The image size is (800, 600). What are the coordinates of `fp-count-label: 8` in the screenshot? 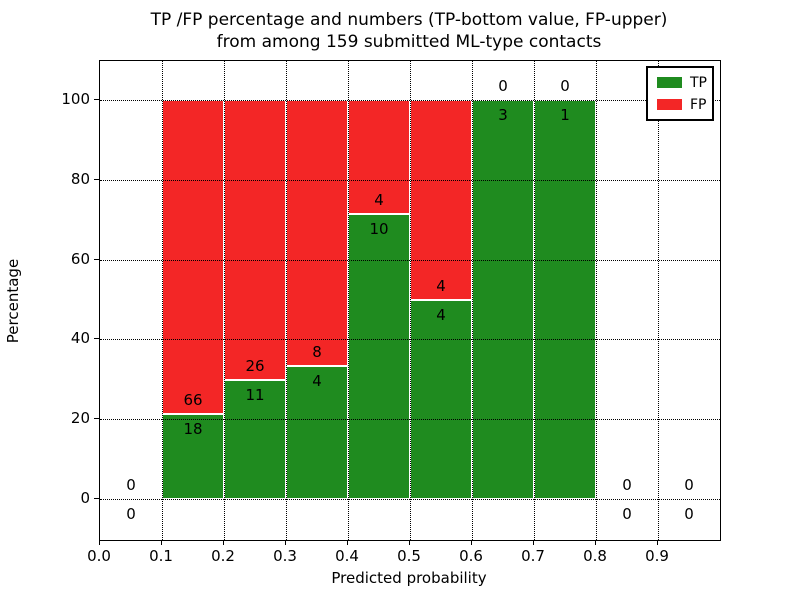 It's located at (317, 352).